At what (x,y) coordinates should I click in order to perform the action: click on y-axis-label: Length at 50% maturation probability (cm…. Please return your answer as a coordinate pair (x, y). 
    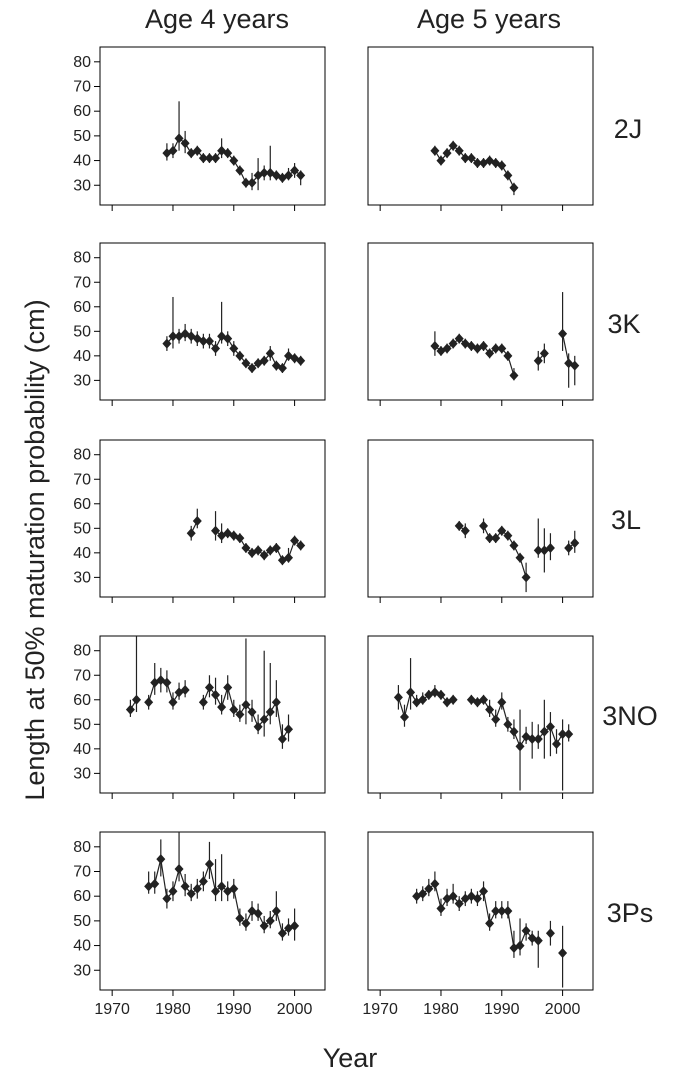
    Looking at the image, I should click on (35, 549).